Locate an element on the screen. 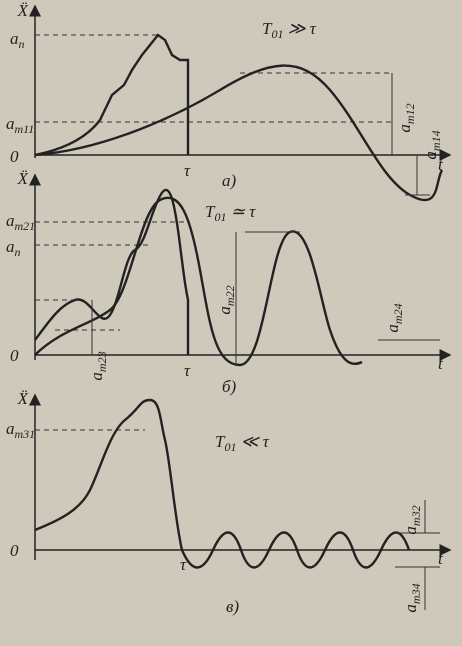 The height and width of the screenshot is (646, 462). level-label: am24 is located at coordinates (394, 317).